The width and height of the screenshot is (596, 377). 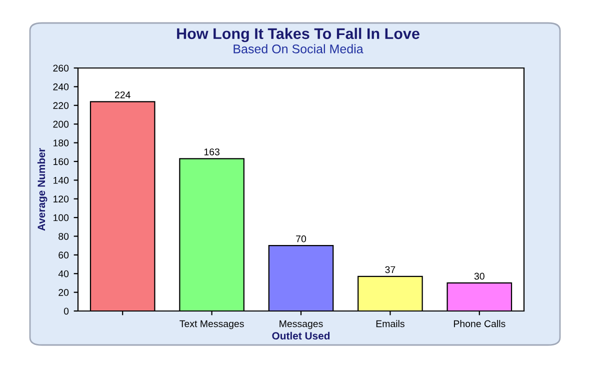 I want to click on y-tick-label: 0, so click(x=66, y=311).